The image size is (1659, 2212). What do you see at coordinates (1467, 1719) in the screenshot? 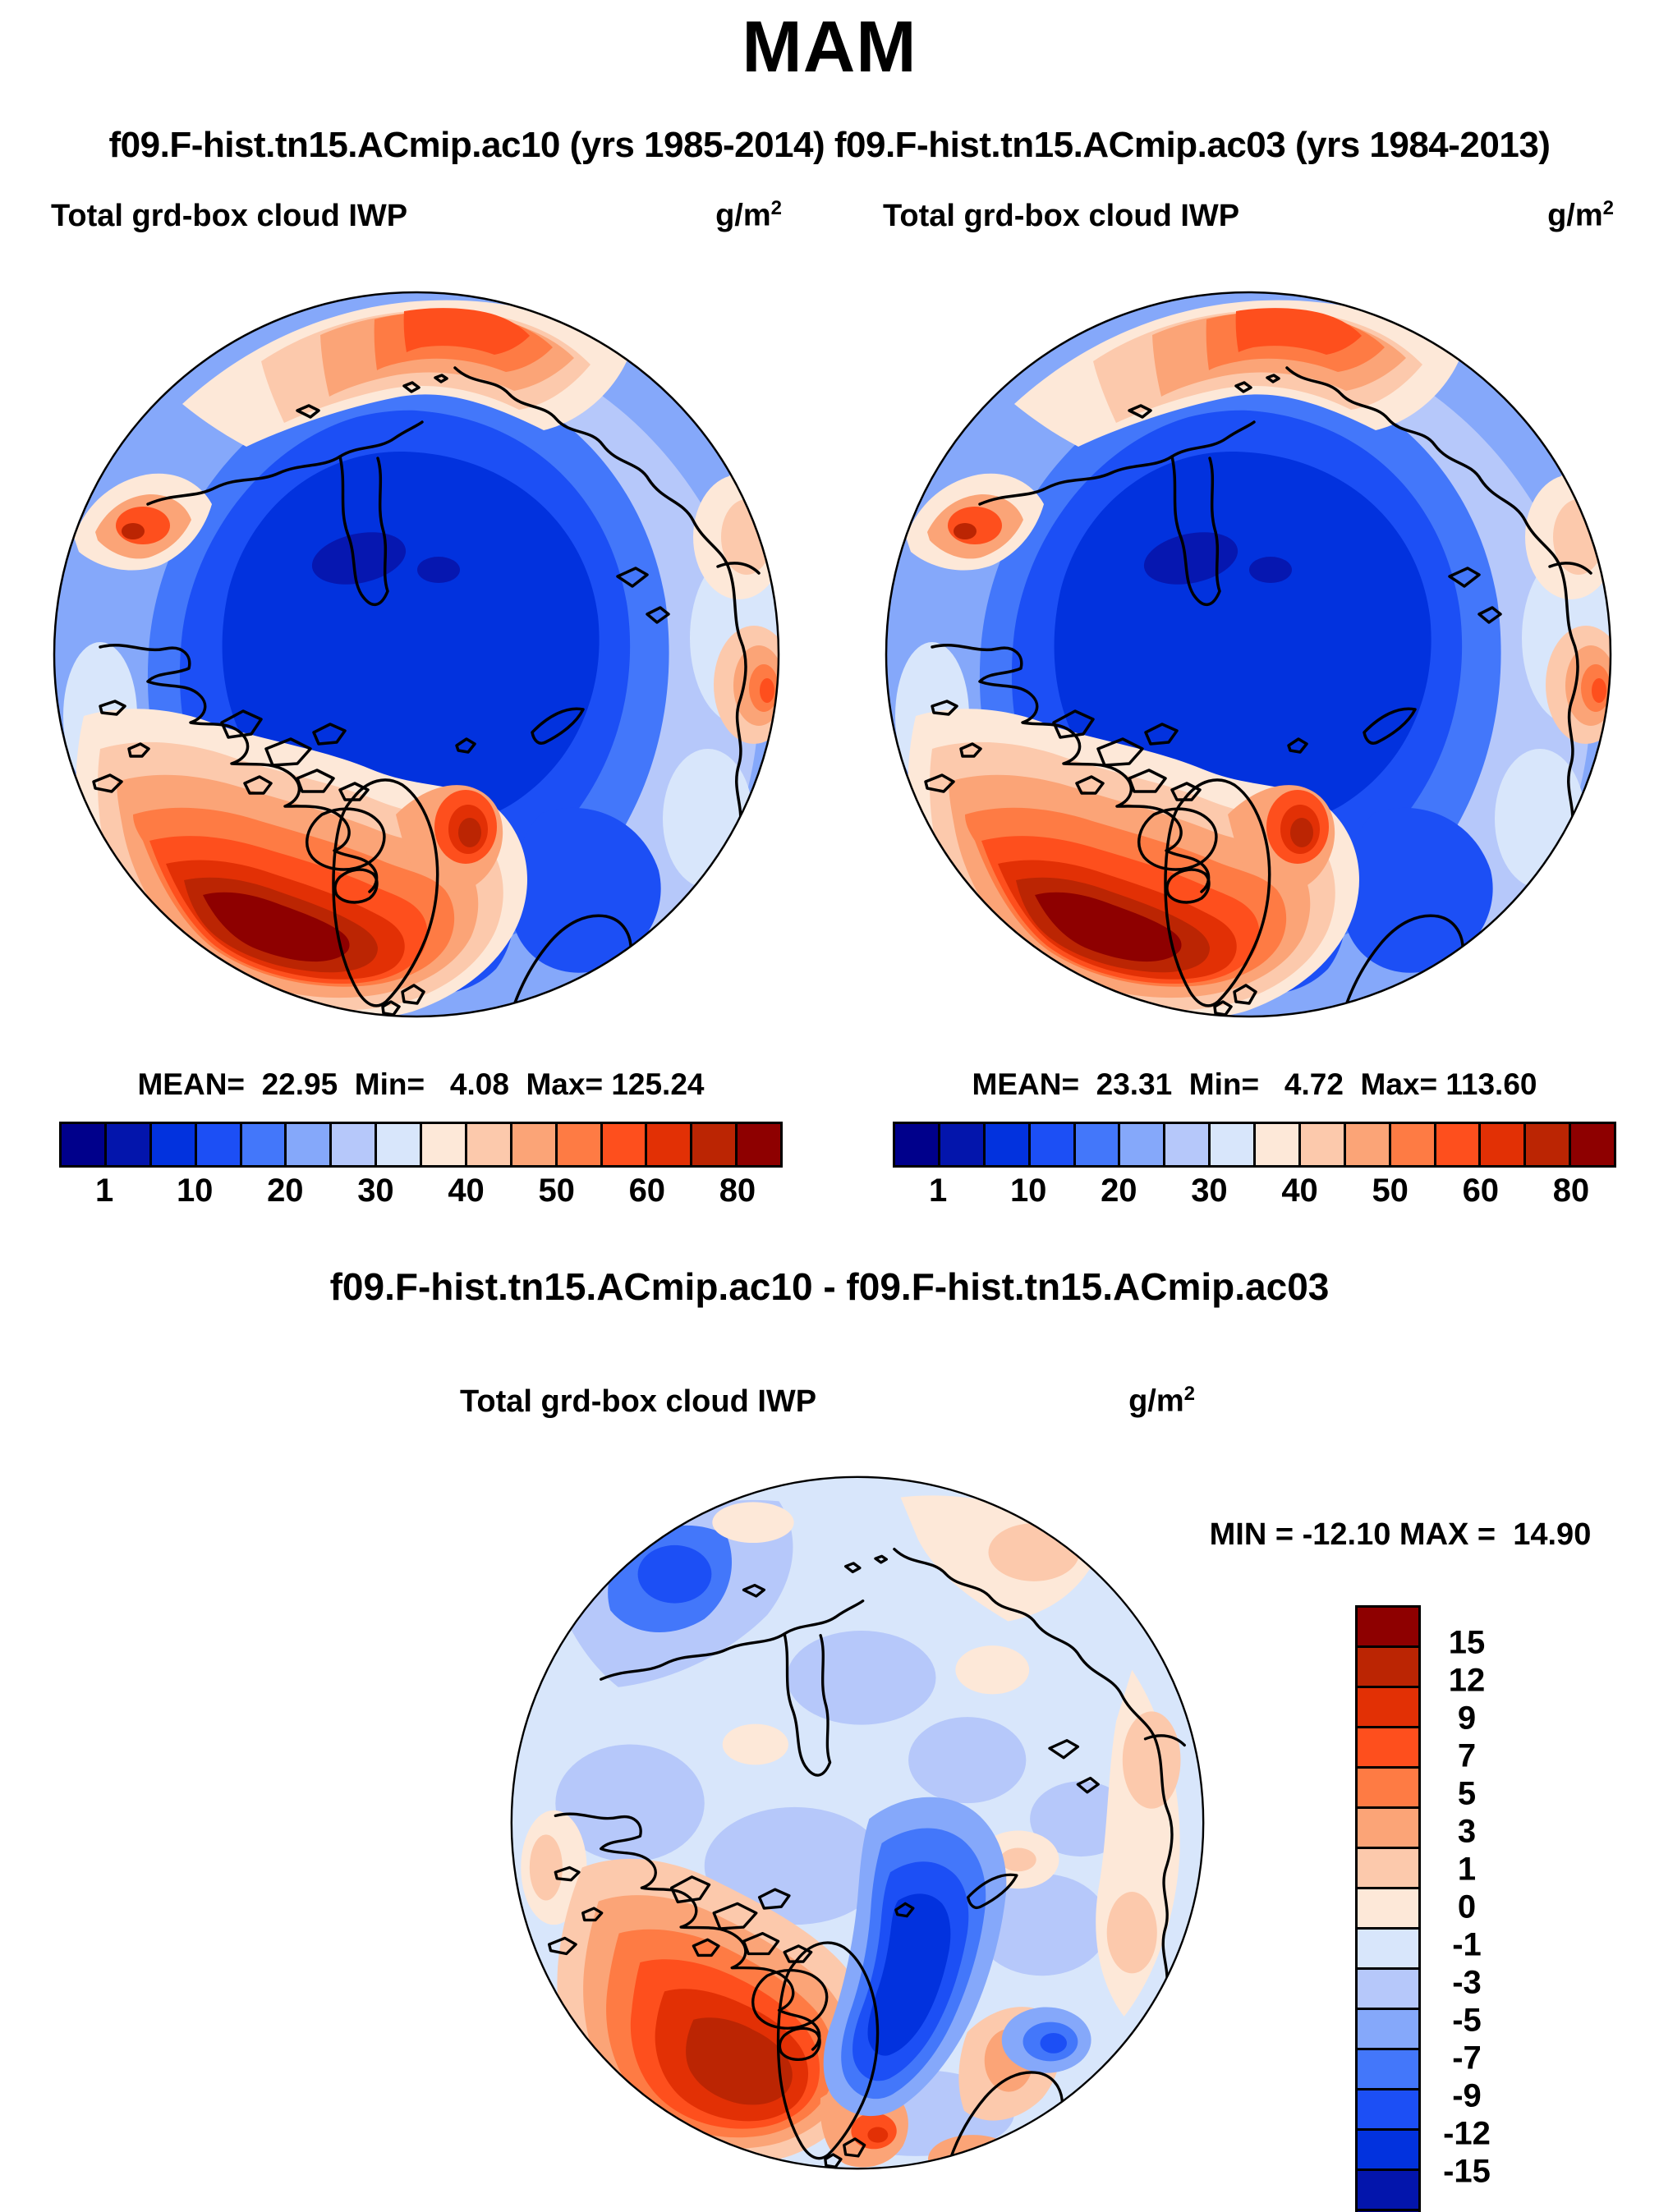
I see `diff-colorbar-tick-label: 9` at bounding box center [1467, 1719].